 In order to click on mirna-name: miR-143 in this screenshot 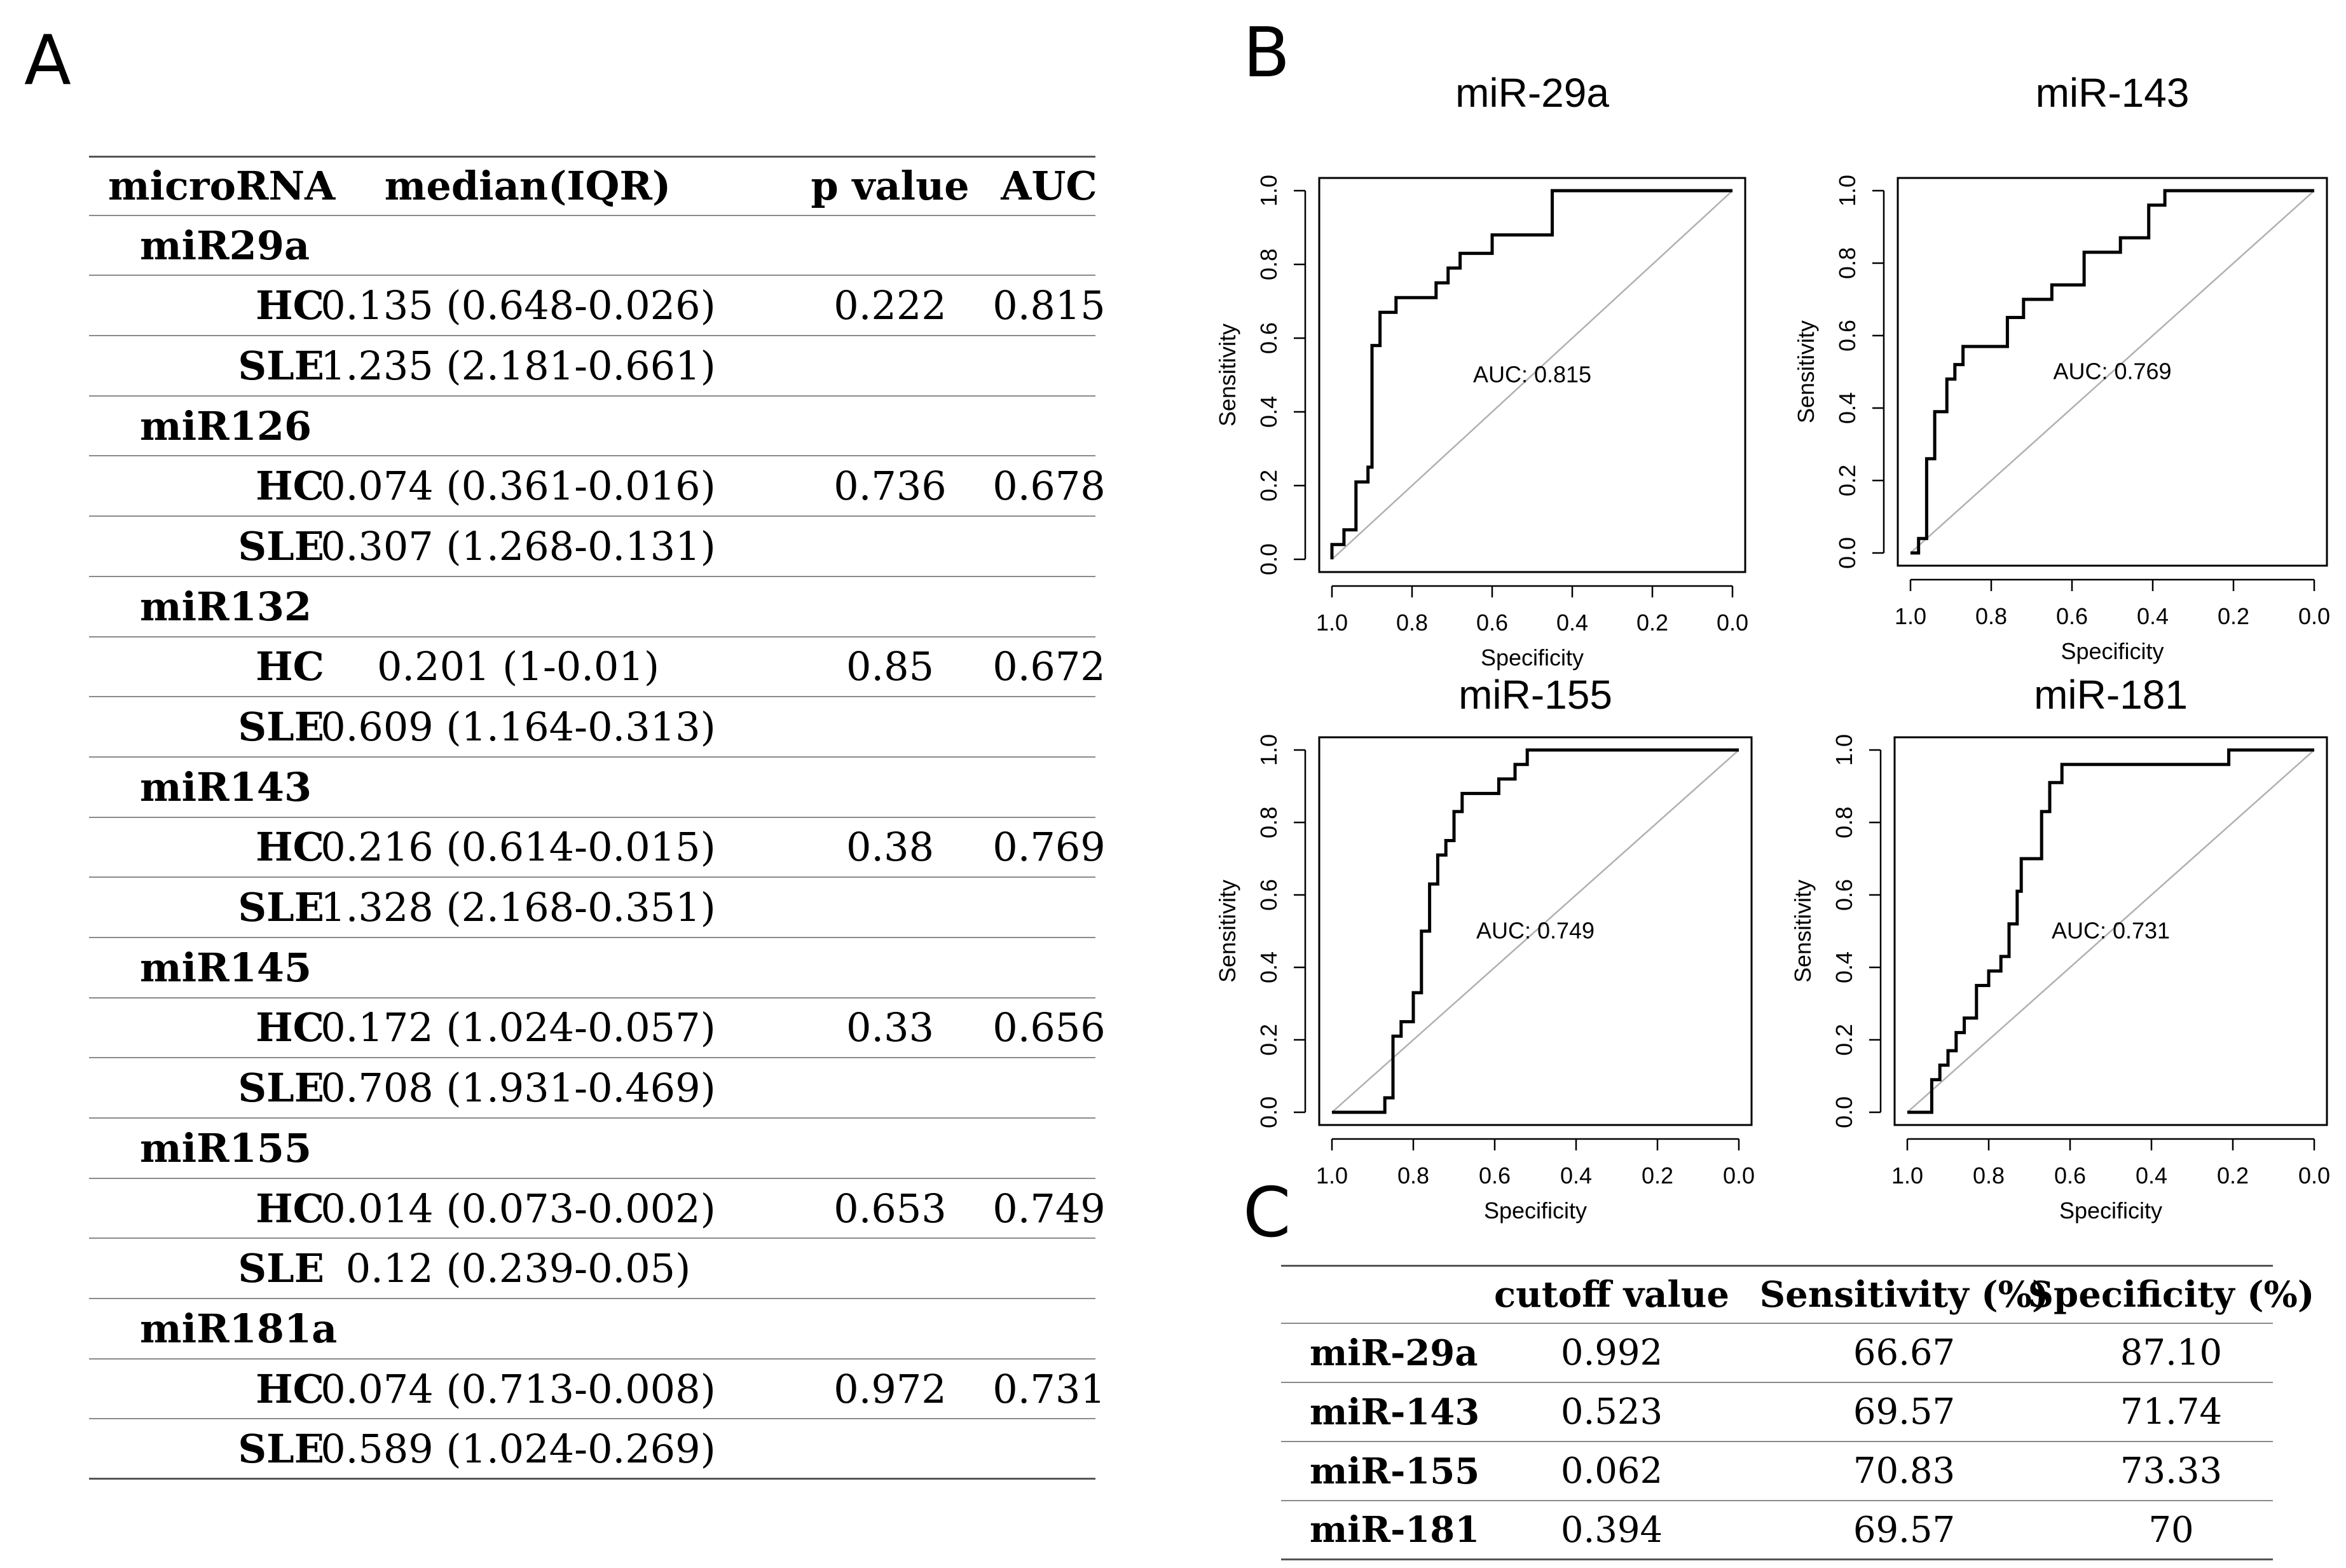, I will do `click(1395, 1412)`.